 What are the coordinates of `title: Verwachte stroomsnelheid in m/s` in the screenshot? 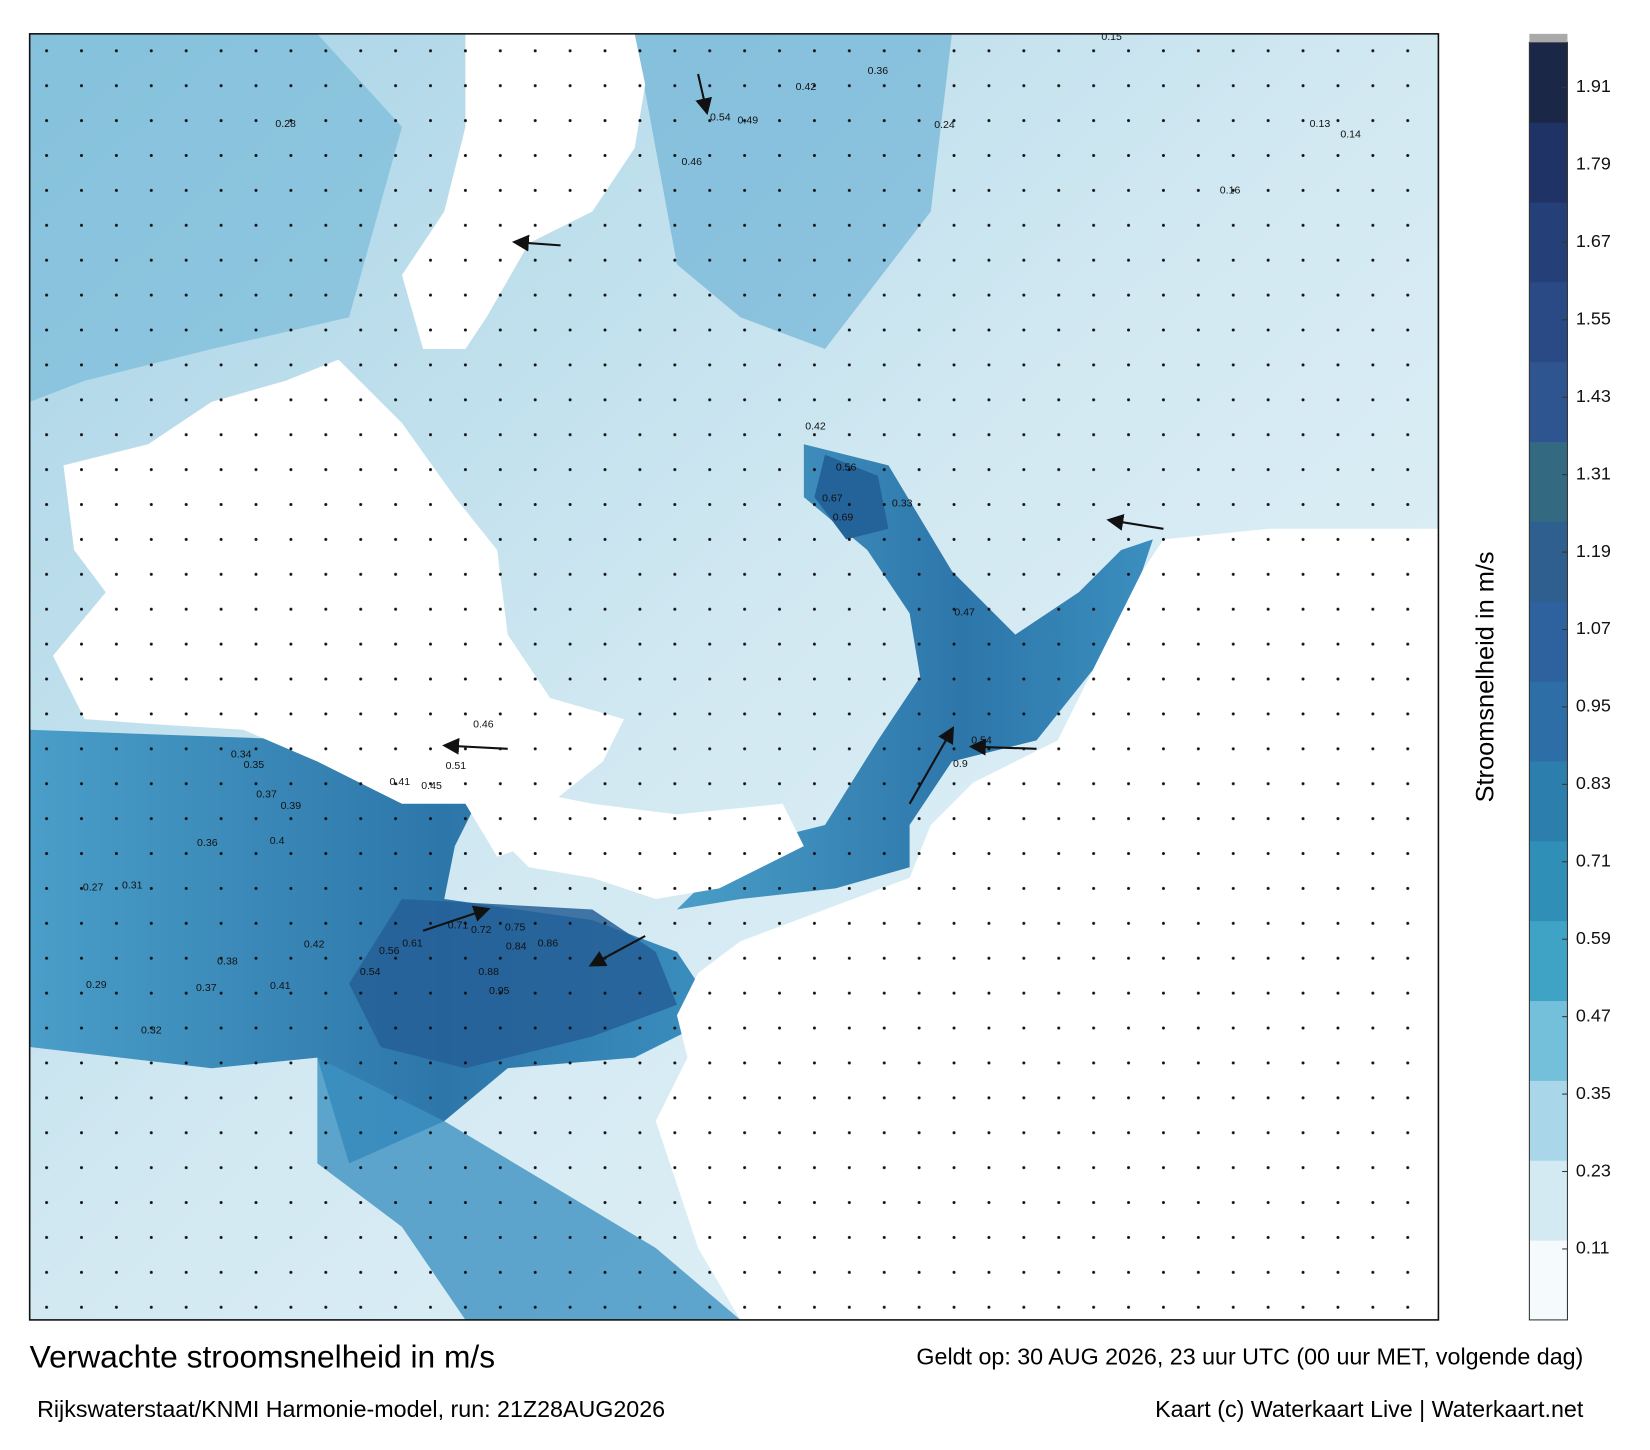 It's located at (262, 1357).